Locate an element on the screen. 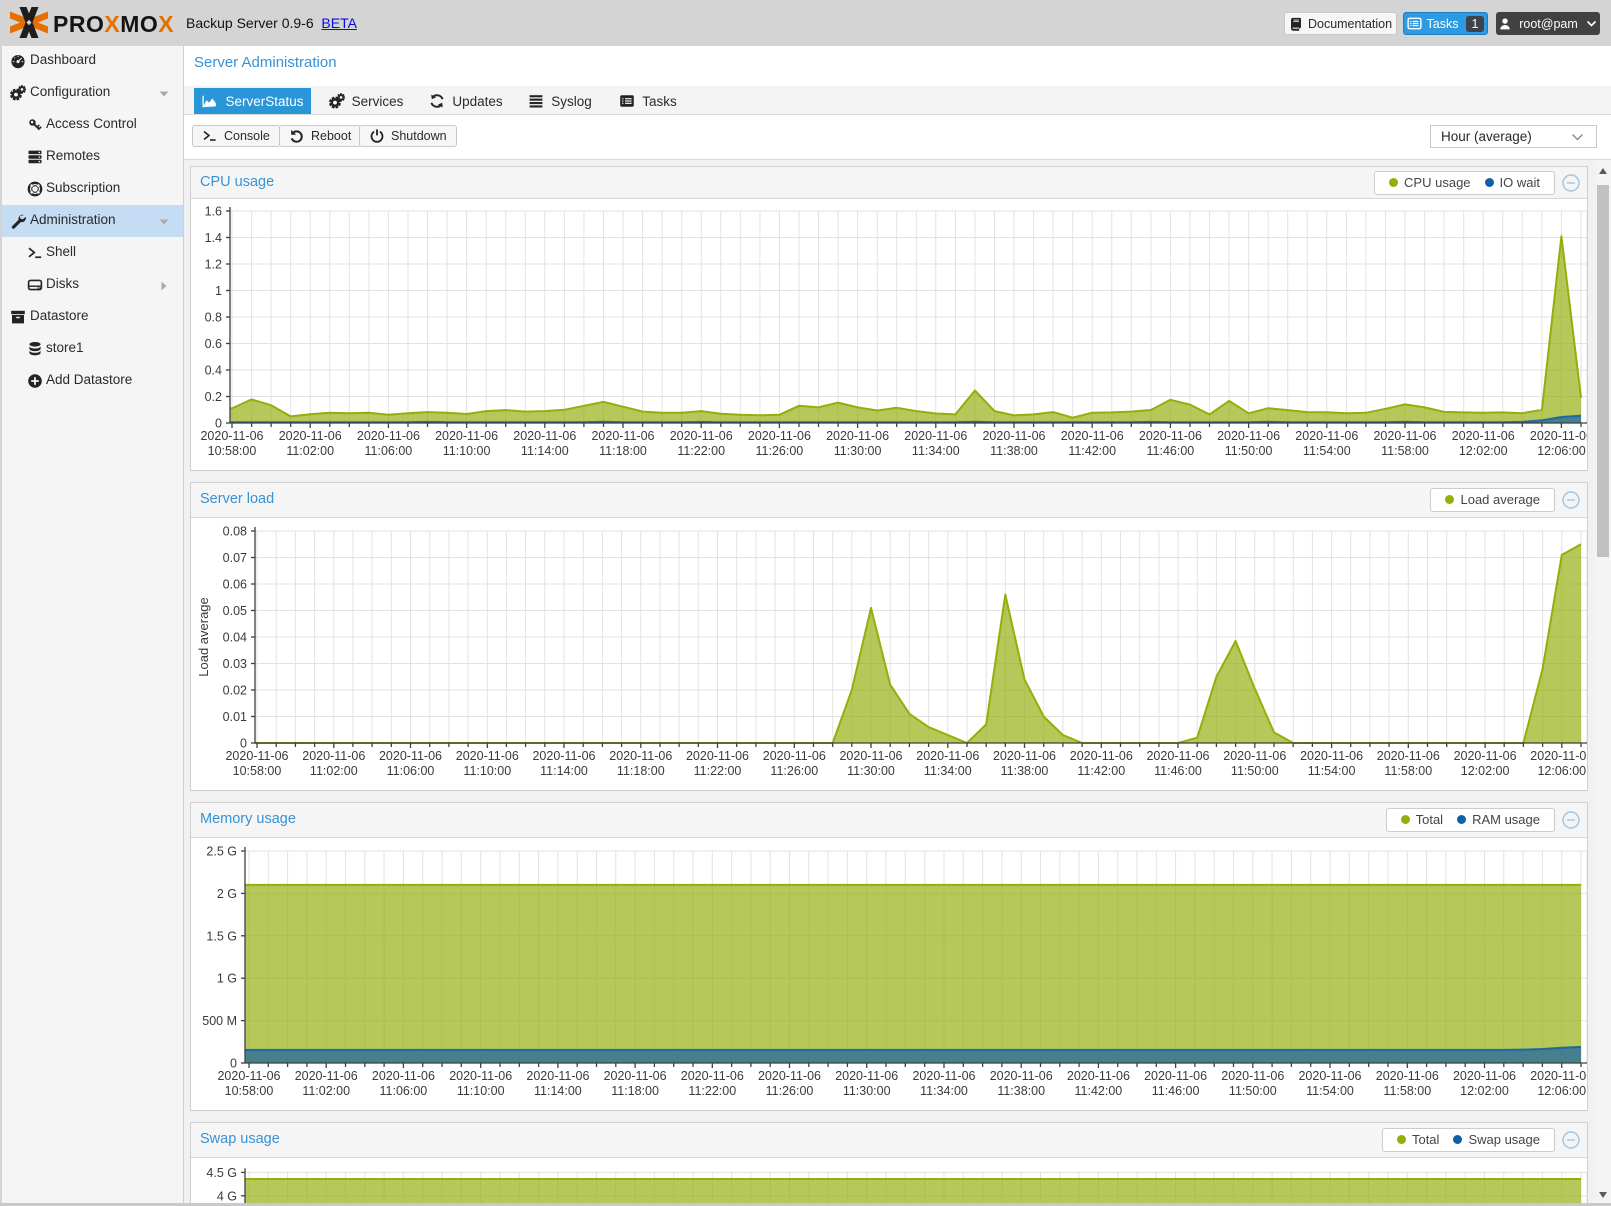 The image size is (1611, 1206). svg-text: 12:02:00 is located at coordinates (1484, 1091).